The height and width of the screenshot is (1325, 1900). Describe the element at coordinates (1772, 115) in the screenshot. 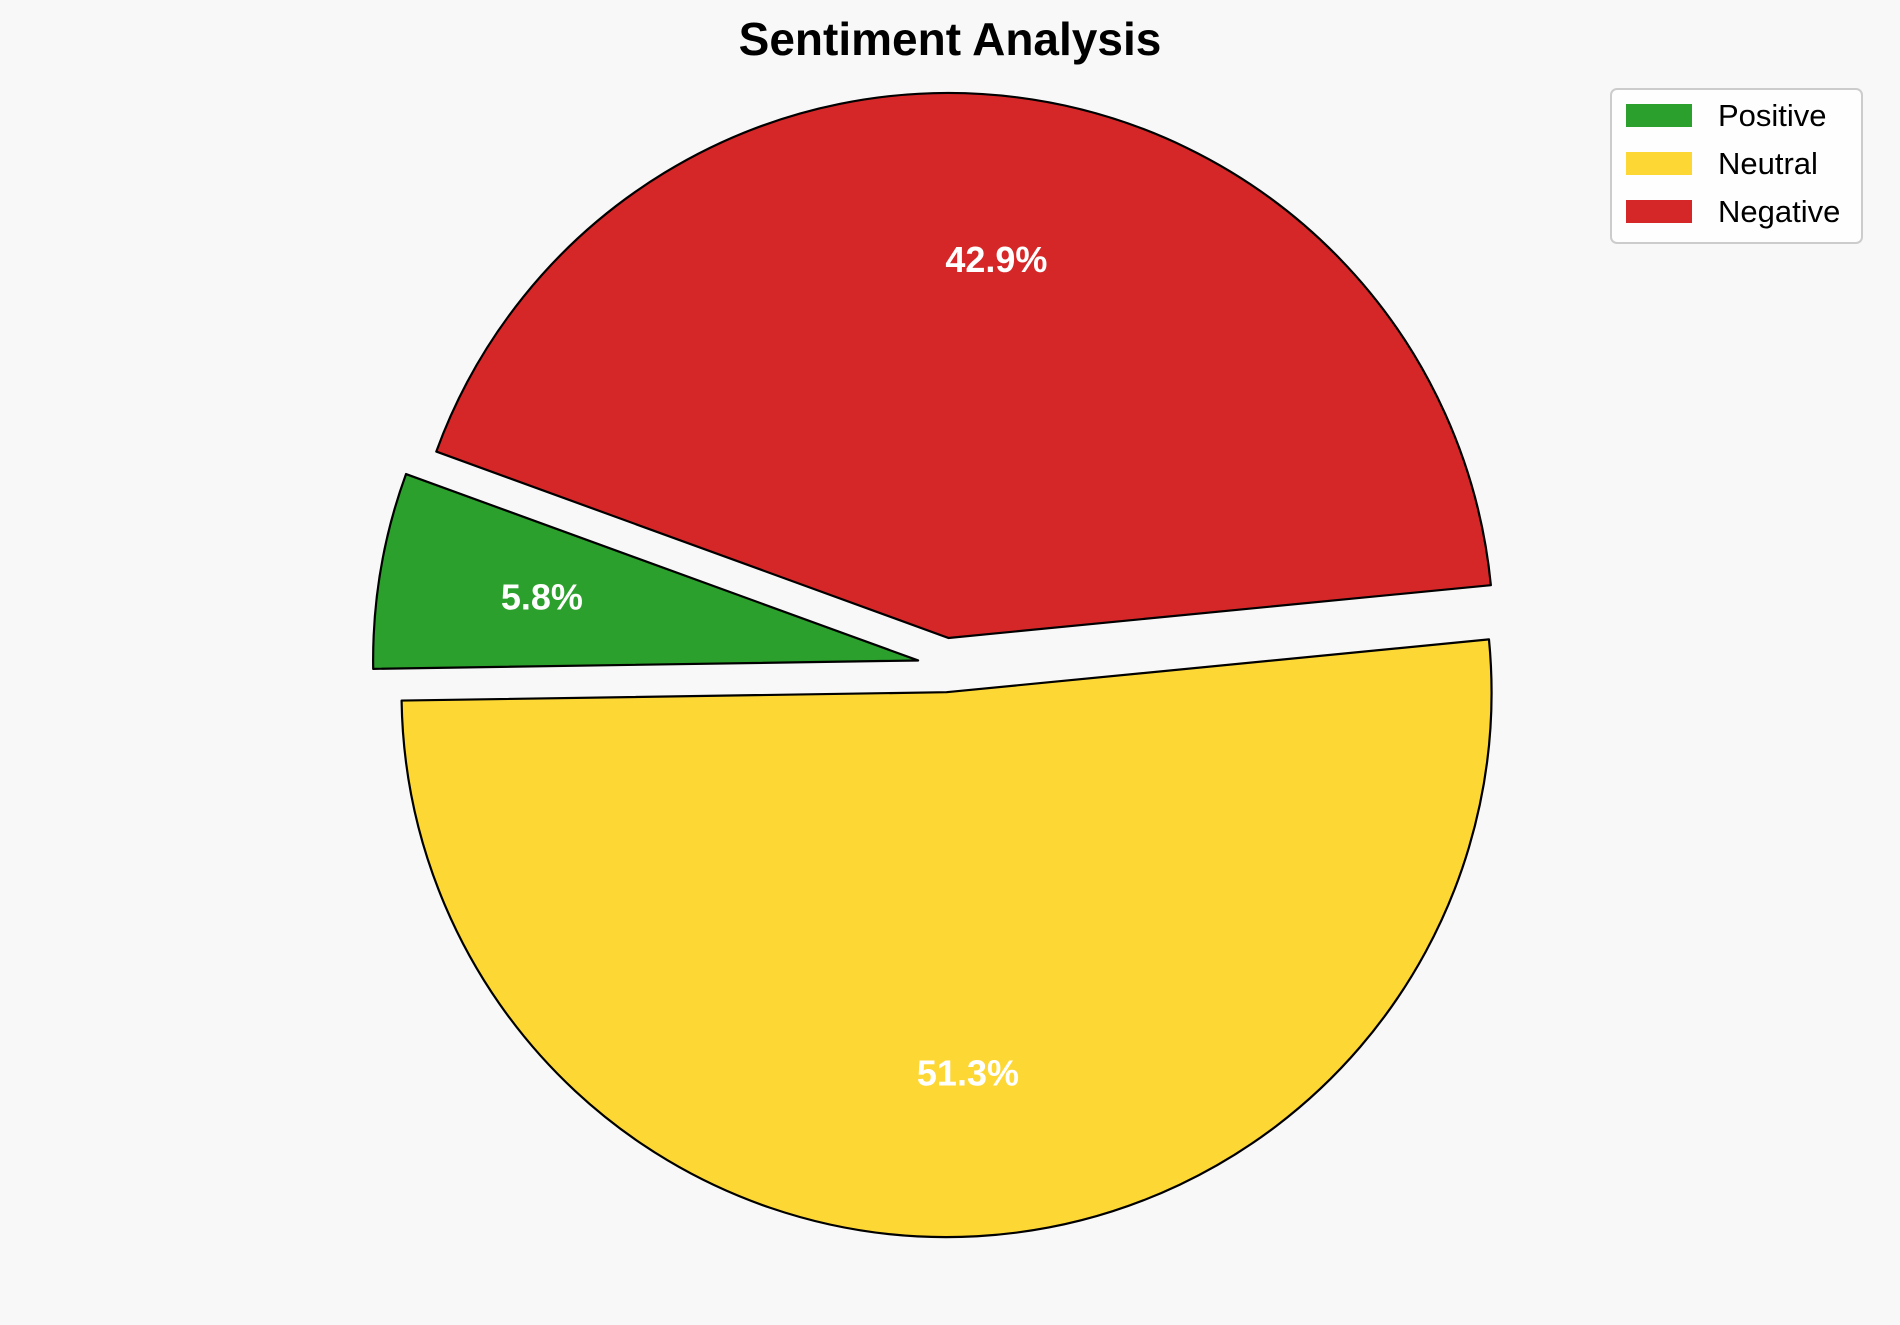

I see `legend-label-positive: Positive` at that location.